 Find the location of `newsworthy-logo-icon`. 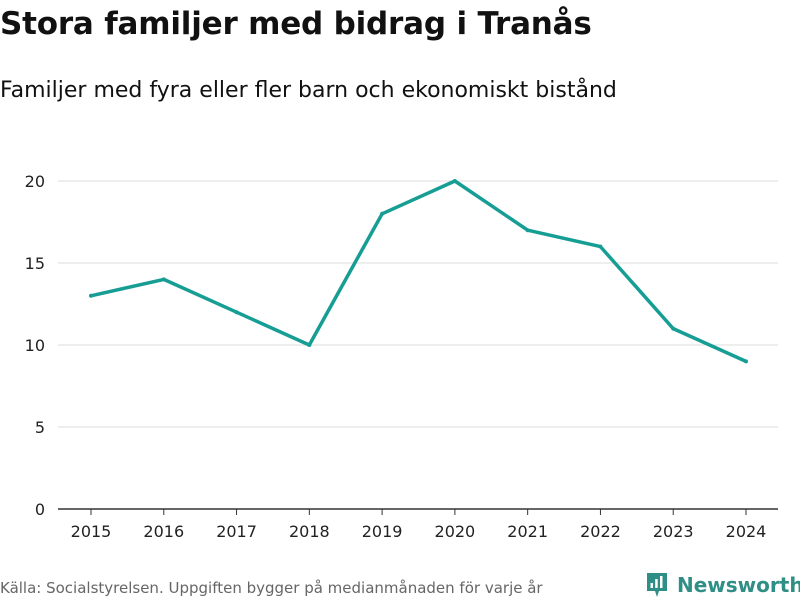

newsworthy-logo-icon is located at coordinates (657, 585).